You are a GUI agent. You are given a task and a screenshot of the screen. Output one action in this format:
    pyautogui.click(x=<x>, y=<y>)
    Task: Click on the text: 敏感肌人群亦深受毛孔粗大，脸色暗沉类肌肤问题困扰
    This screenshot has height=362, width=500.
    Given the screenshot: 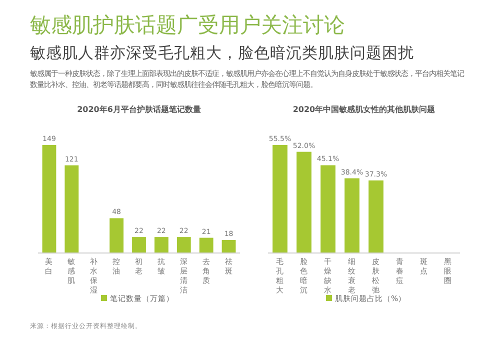 What is the action you would take?
    pyautogui.click(x=222, y=53)
    